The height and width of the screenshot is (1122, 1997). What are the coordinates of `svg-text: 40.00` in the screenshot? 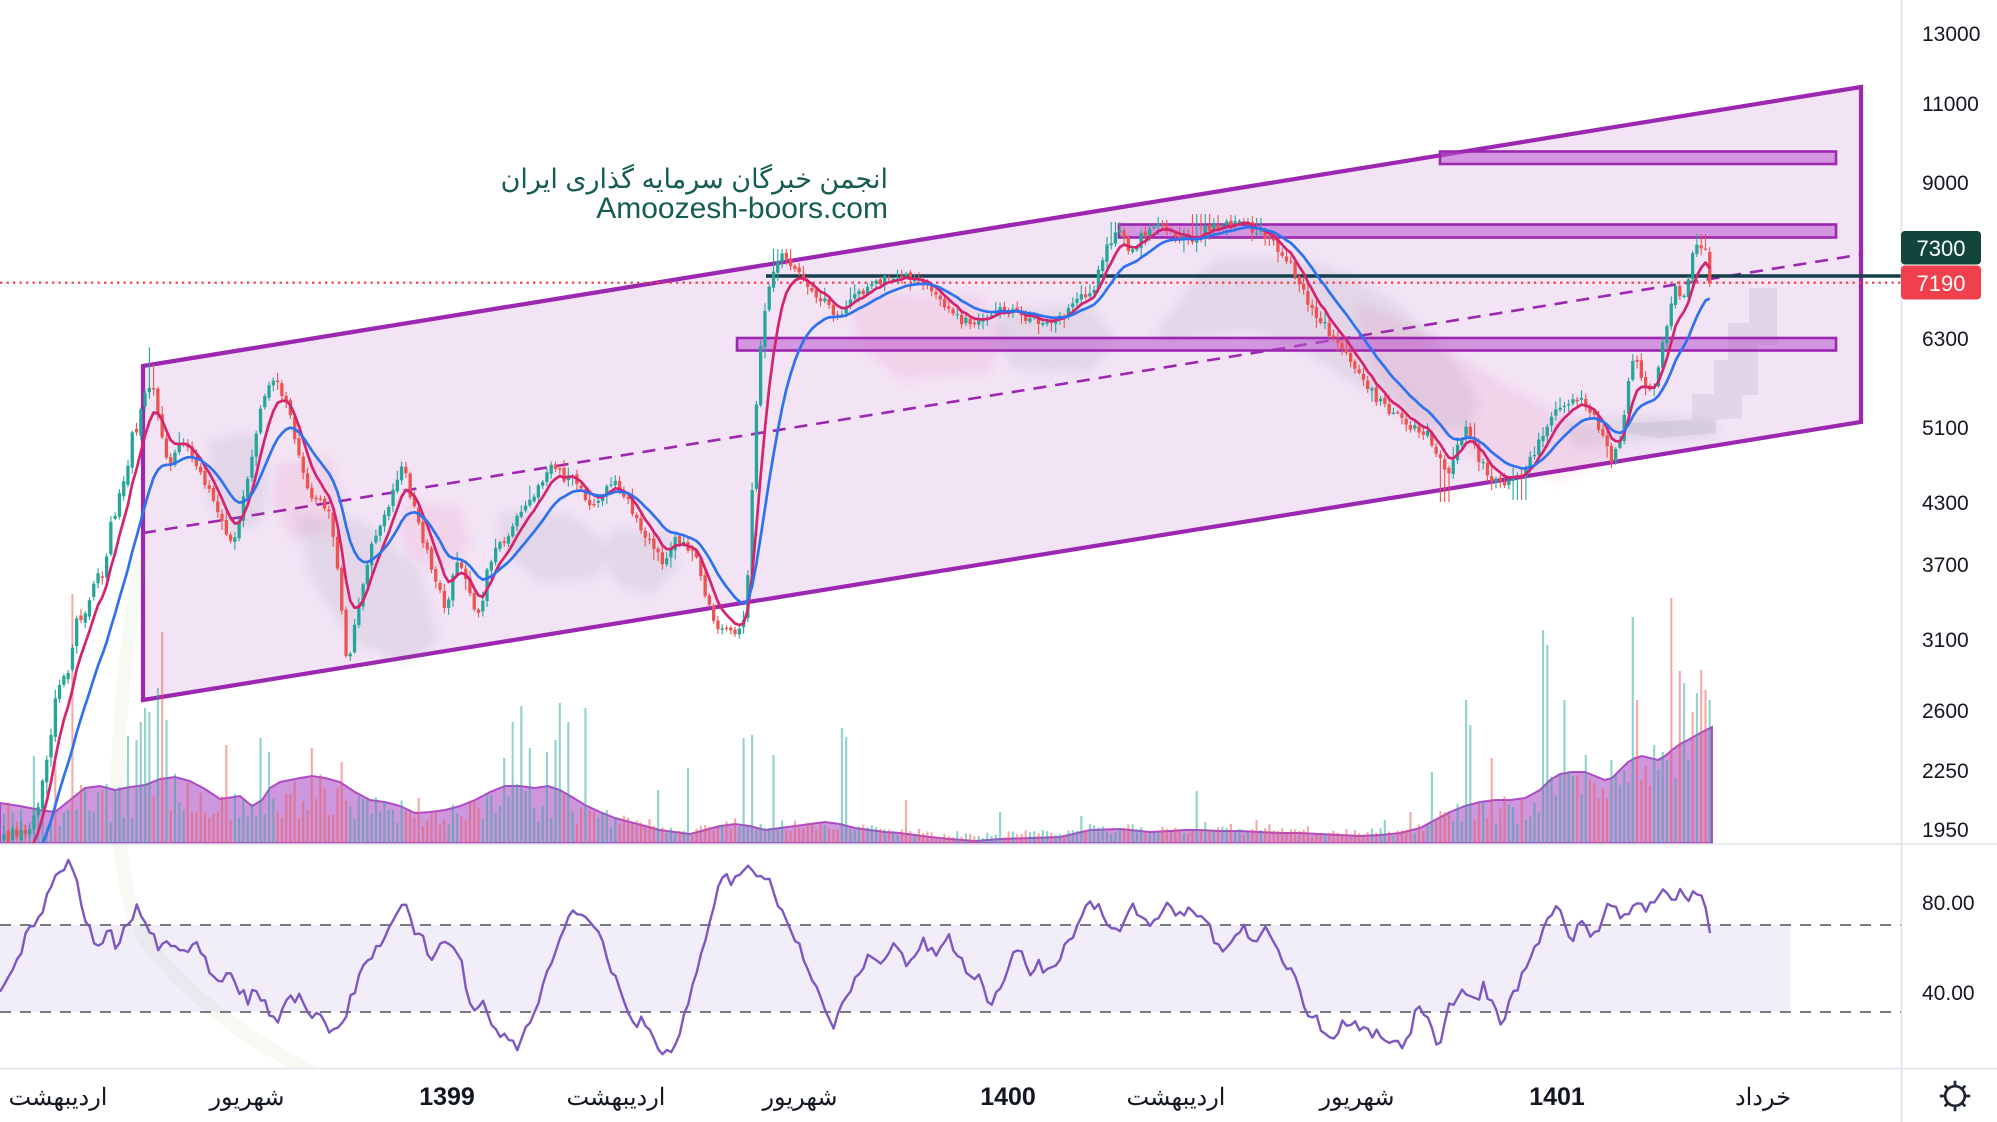 It's located at (1948, 993).